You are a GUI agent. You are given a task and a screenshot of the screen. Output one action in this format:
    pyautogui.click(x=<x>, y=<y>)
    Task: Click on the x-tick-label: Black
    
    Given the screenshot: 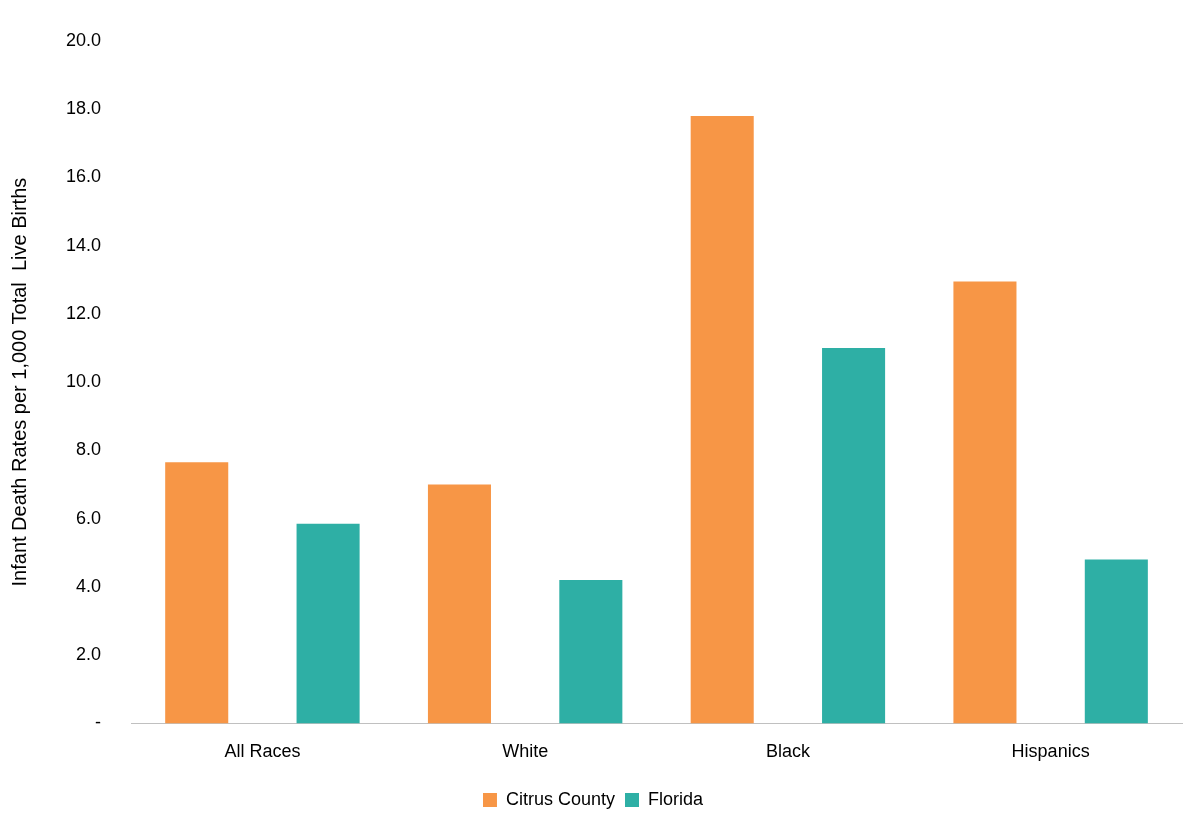 What is the action you would take?
    pyautogui.click(x=788, y=751)
    